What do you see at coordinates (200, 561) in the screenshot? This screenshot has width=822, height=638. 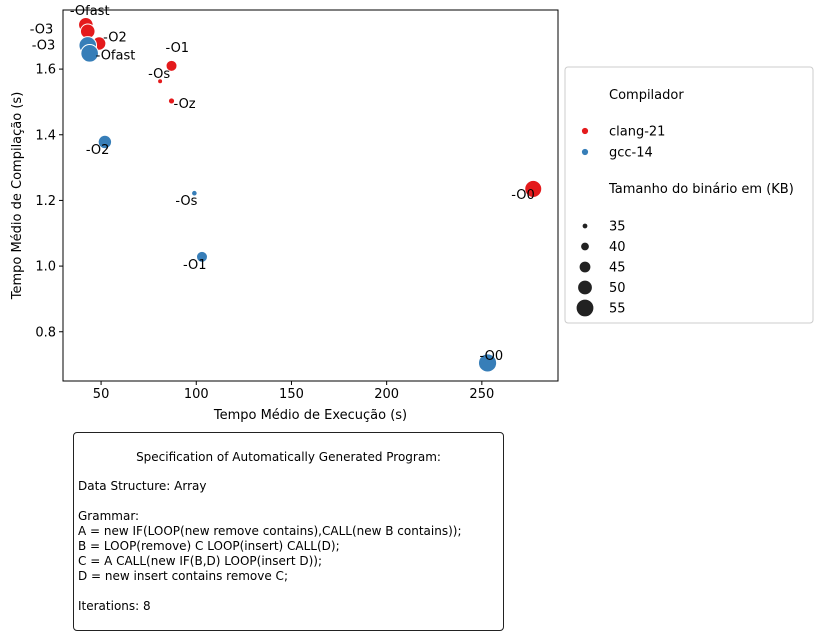 I see `spec-grammar-line: C = A CALL(new IF(B,D) LOOP(insert D));` at bounding box center [200, 561].